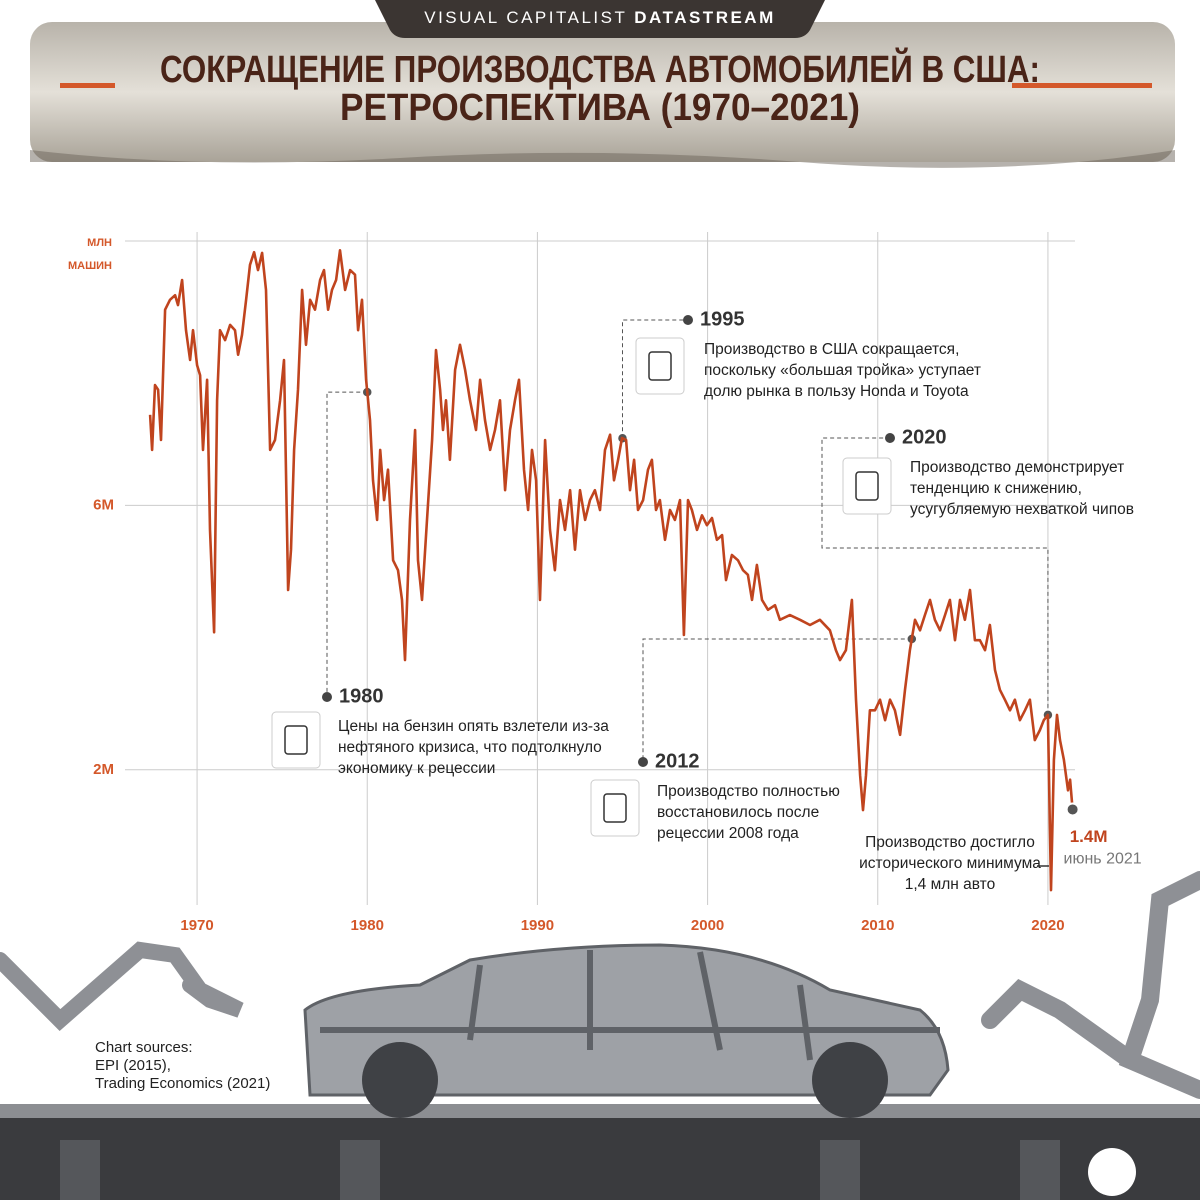  I want to click on header-banner, so click(602, 92).